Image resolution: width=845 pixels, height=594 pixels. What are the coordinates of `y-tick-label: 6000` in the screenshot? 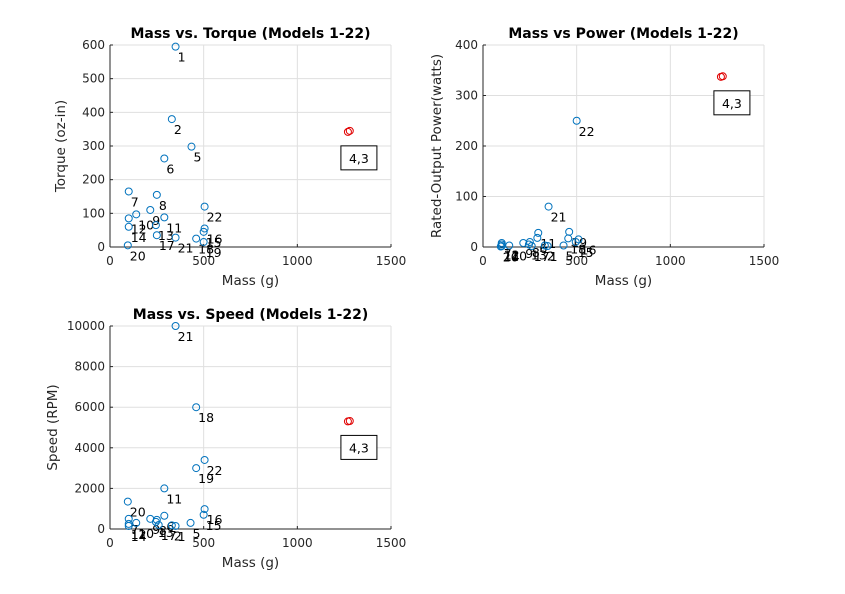 It's located at (89, 407).